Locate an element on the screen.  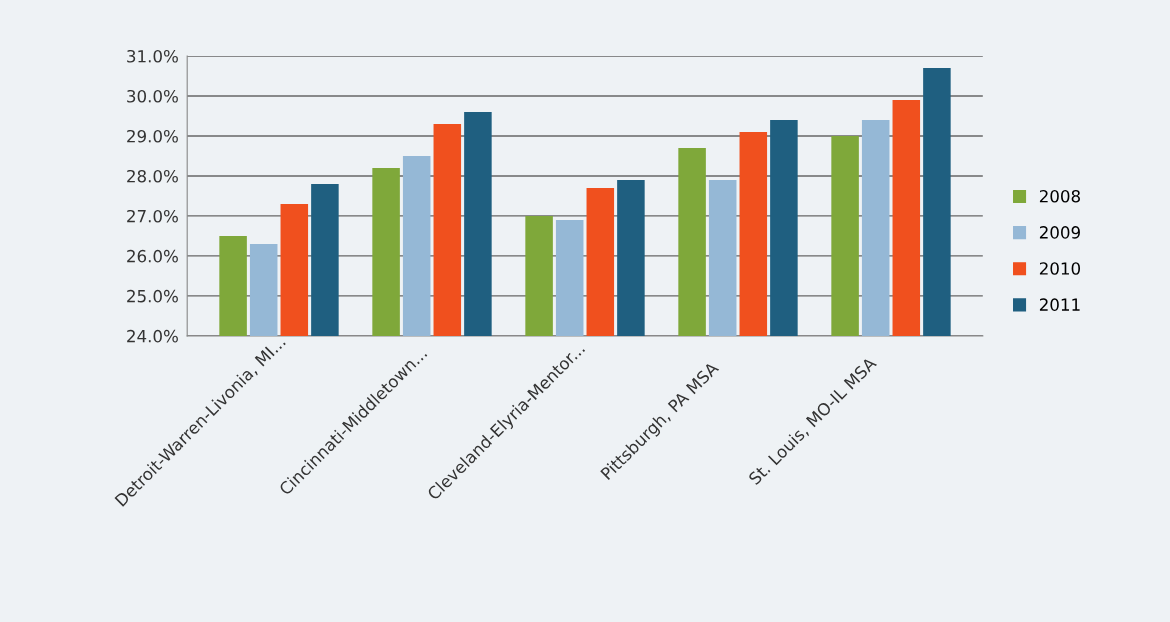
legend-label: 2009 is located at coordinates (1059, 232).